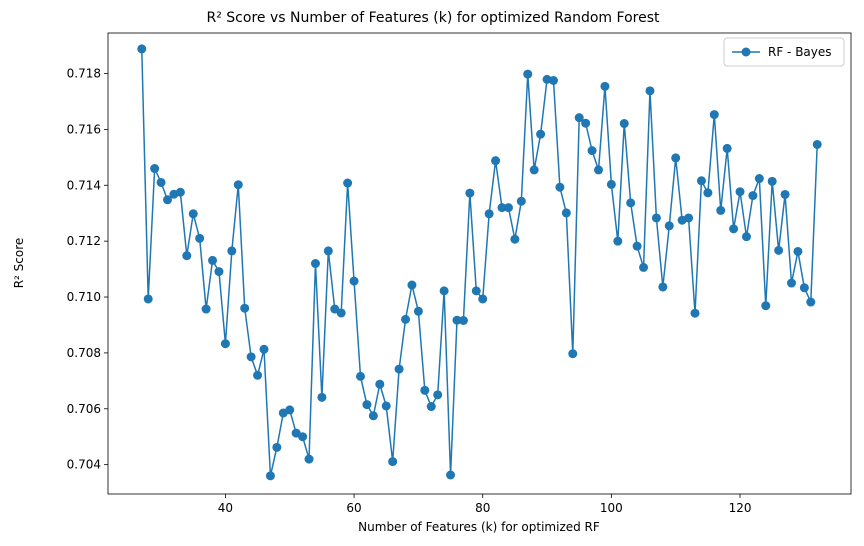 The height and width of the screenshot is (546, 864). Describe the element at coordinates (84, 241) in the screenshot. I see `y-tick-label: 0.712` at that location.